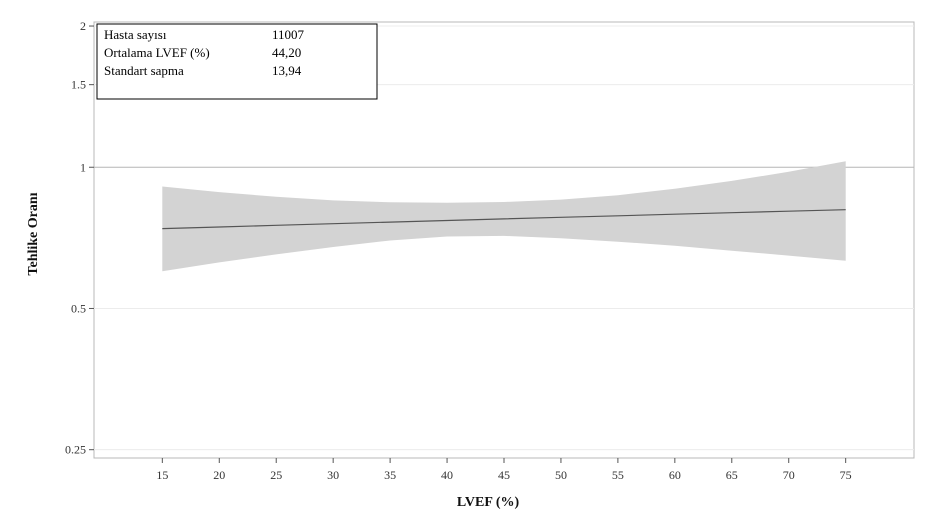 The image size is (945, 522). I want to click on y-tick-label: 1.5, so click(78, 85).